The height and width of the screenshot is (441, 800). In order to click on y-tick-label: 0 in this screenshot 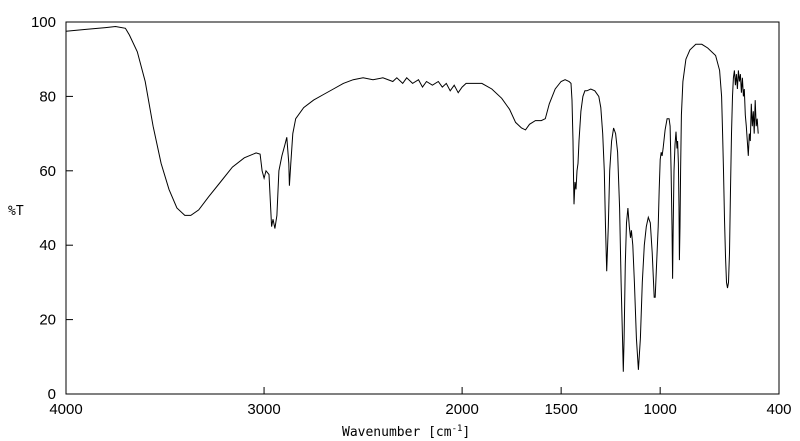, I will do `click(52, 394)`.